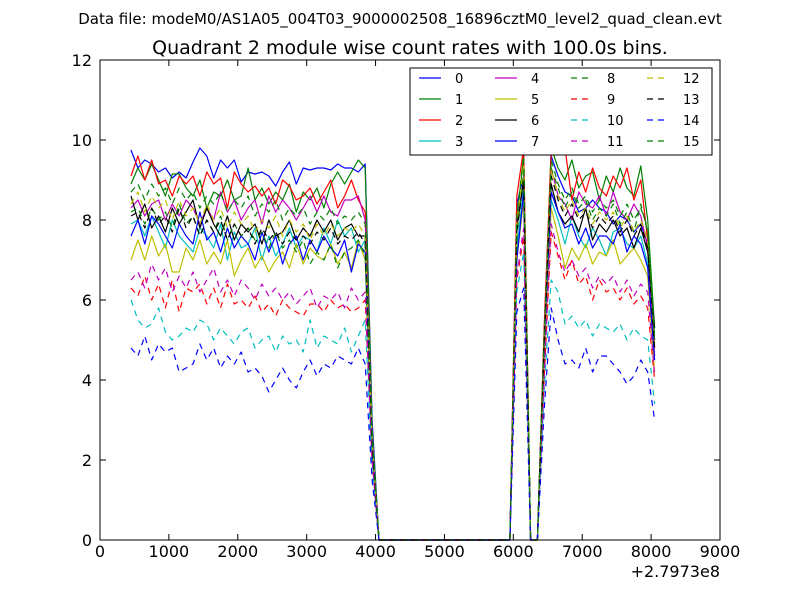 This screenshot has height=600, width=800. What do you see at coordinates (87, 300) in the screenshot?
I see `y-tick-label: 6` at bounding box center [87, 300].